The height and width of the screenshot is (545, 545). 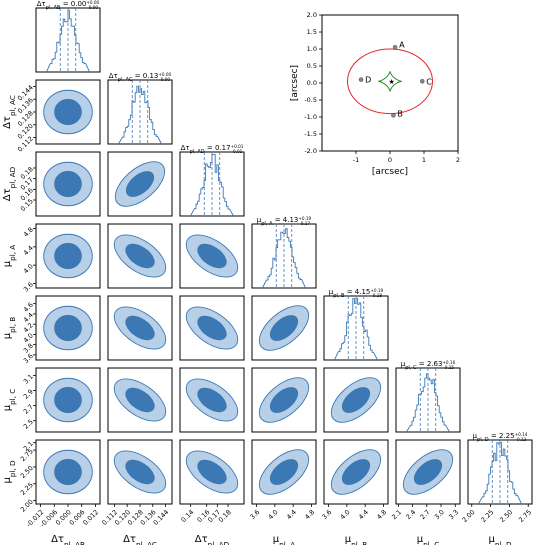 I want to click on inset-y-tick-label: 0.5, so click(x=312, y=66).